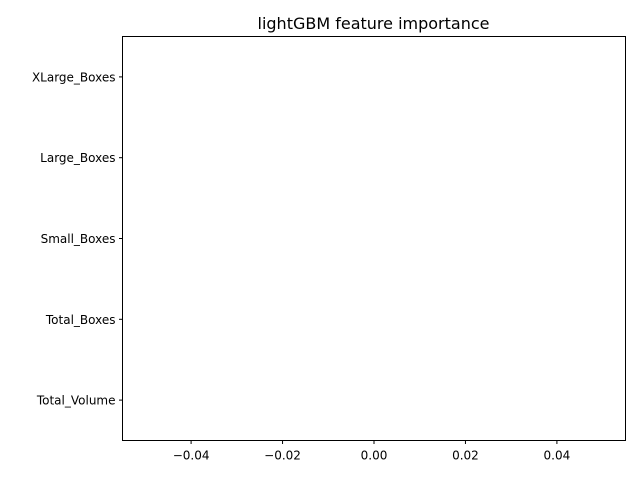 The image size is (640, 484). What do you see at coordinates (77, 158) in the screenshot?
I see `y-tick-label: Large_Boxes` at bounding box center [77, 158].